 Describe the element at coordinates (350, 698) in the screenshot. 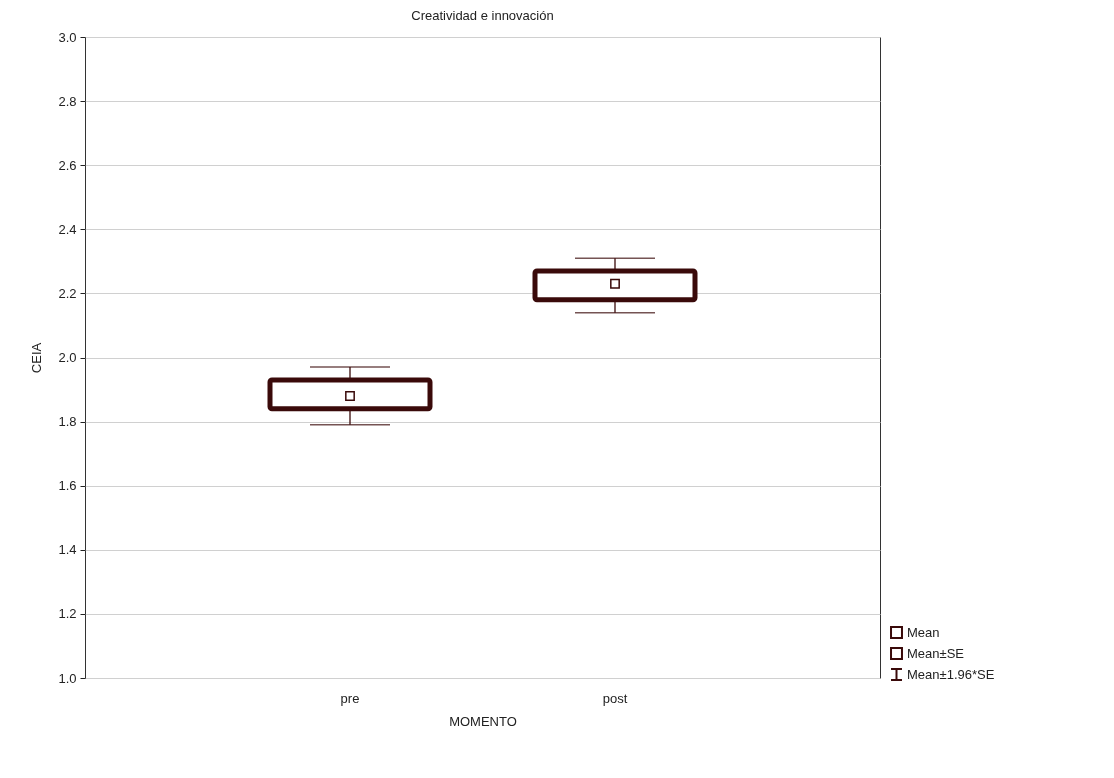

I see `x-tick-label: pre` at that location.